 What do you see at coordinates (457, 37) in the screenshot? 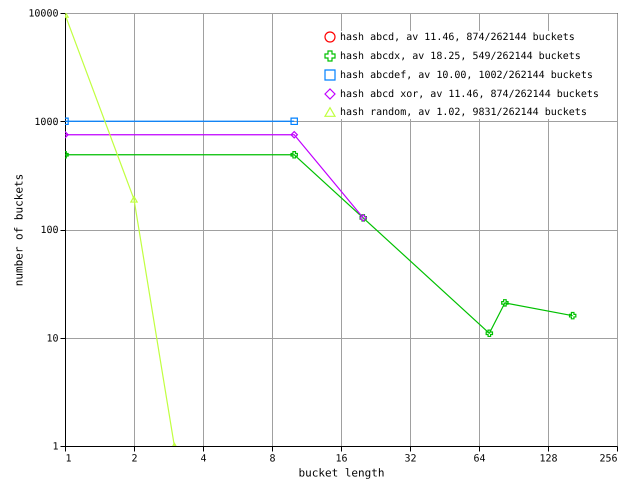
I see `legend-label: hash abcd, av 11.46, 874/262144 buckets` at bounding box center [457, 37].